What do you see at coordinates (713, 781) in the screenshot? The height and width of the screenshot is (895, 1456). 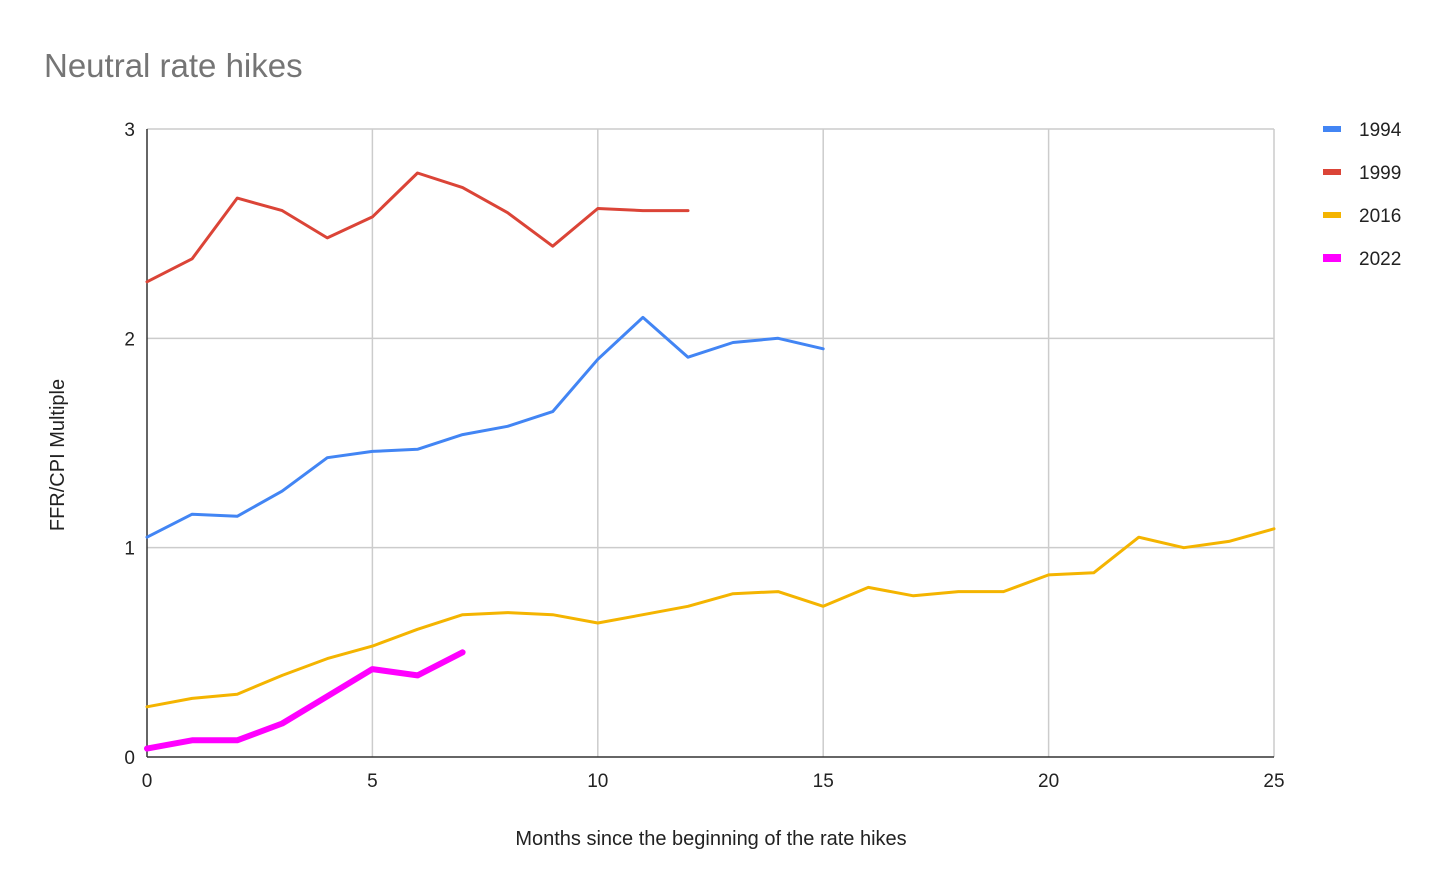 I see `x-axis-ticks: 0 5 10 15 20 25` at bounding box center [713, 781].